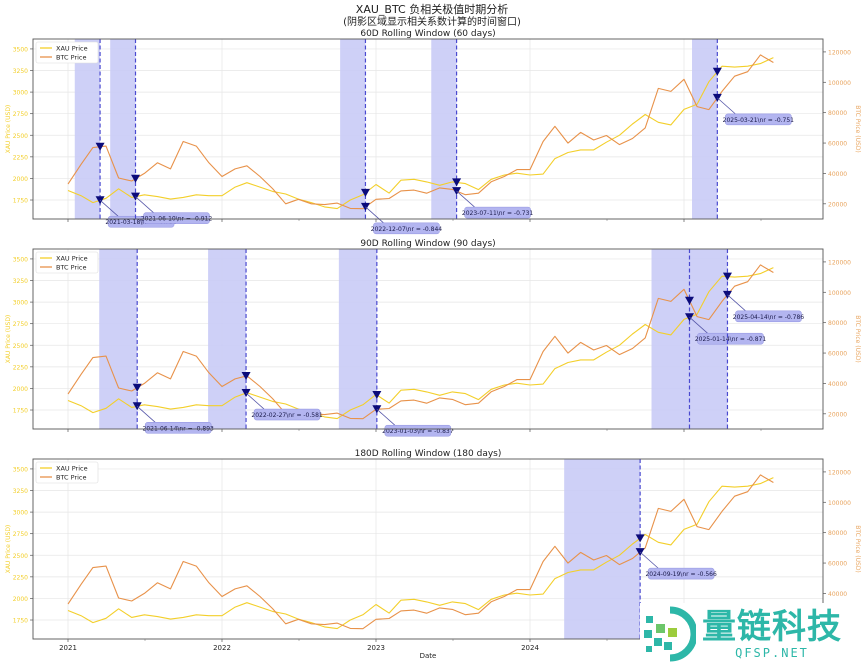 Image resolution: width=864 pixels, height=665 pixels. What do you see at coordinates (668, 634) in the screenshot?
I see `logo-icon` at bounding box center [668, 634].